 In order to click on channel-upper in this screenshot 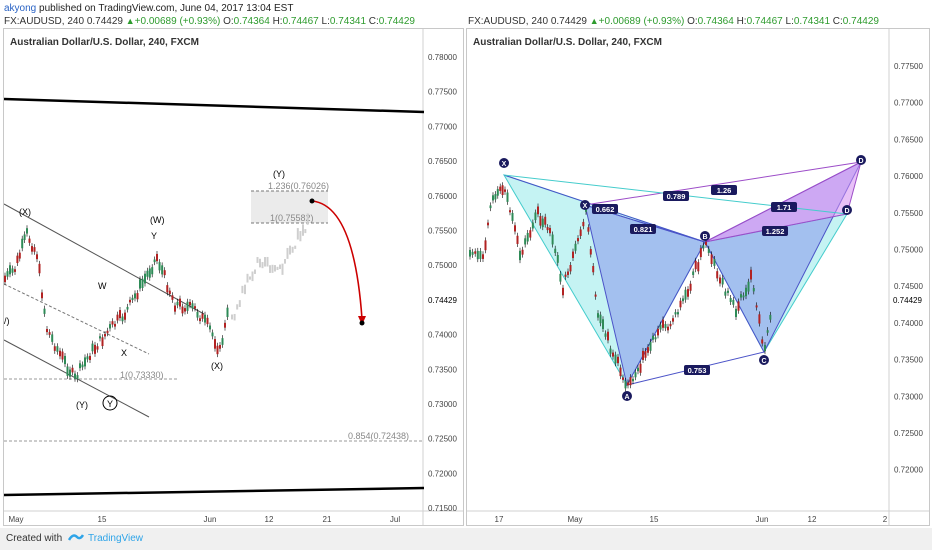, I will do `click(104, 259)`.